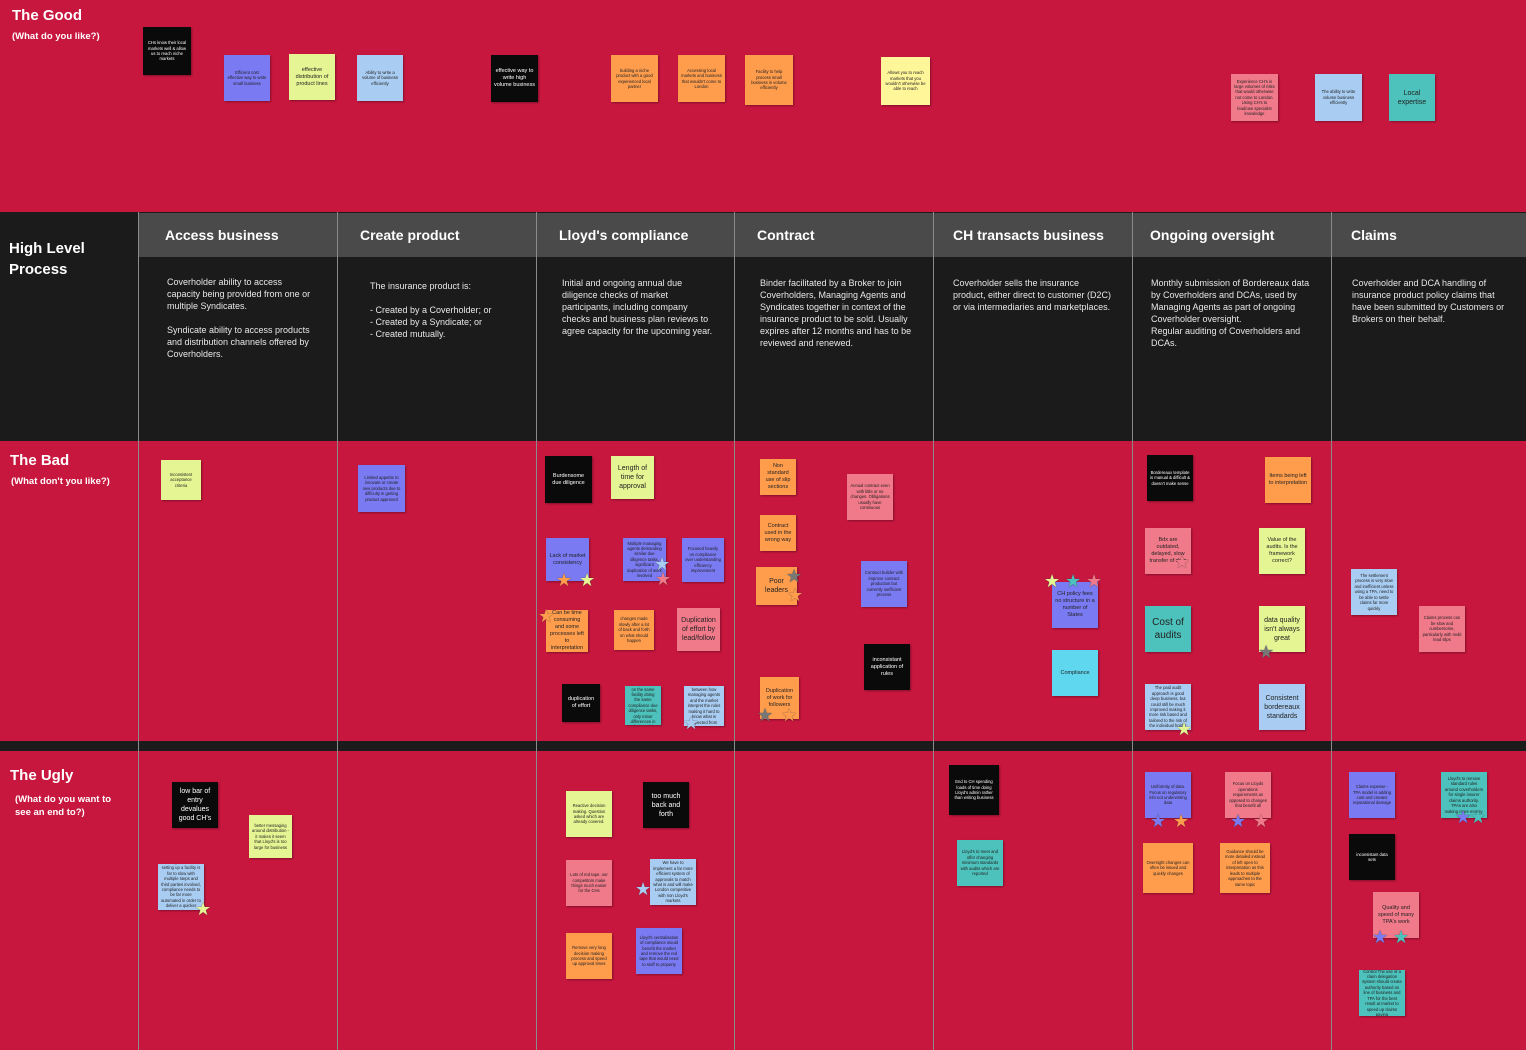  What do you see at coordinates (763, 746) in the screenshot?
I see `band-separator` at bounding box center [763, 746].